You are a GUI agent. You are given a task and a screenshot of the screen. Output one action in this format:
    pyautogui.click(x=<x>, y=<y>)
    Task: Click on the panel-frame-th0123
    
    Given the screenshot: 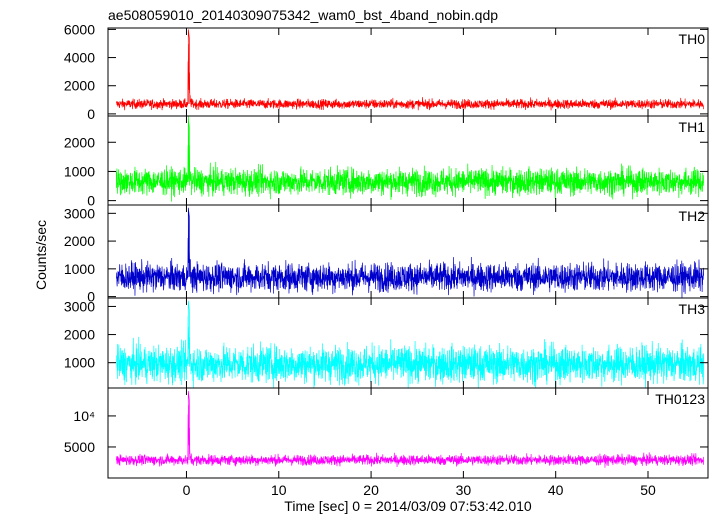 What is the action you would take?
    pyautogui.click(x=408, y=433)
    